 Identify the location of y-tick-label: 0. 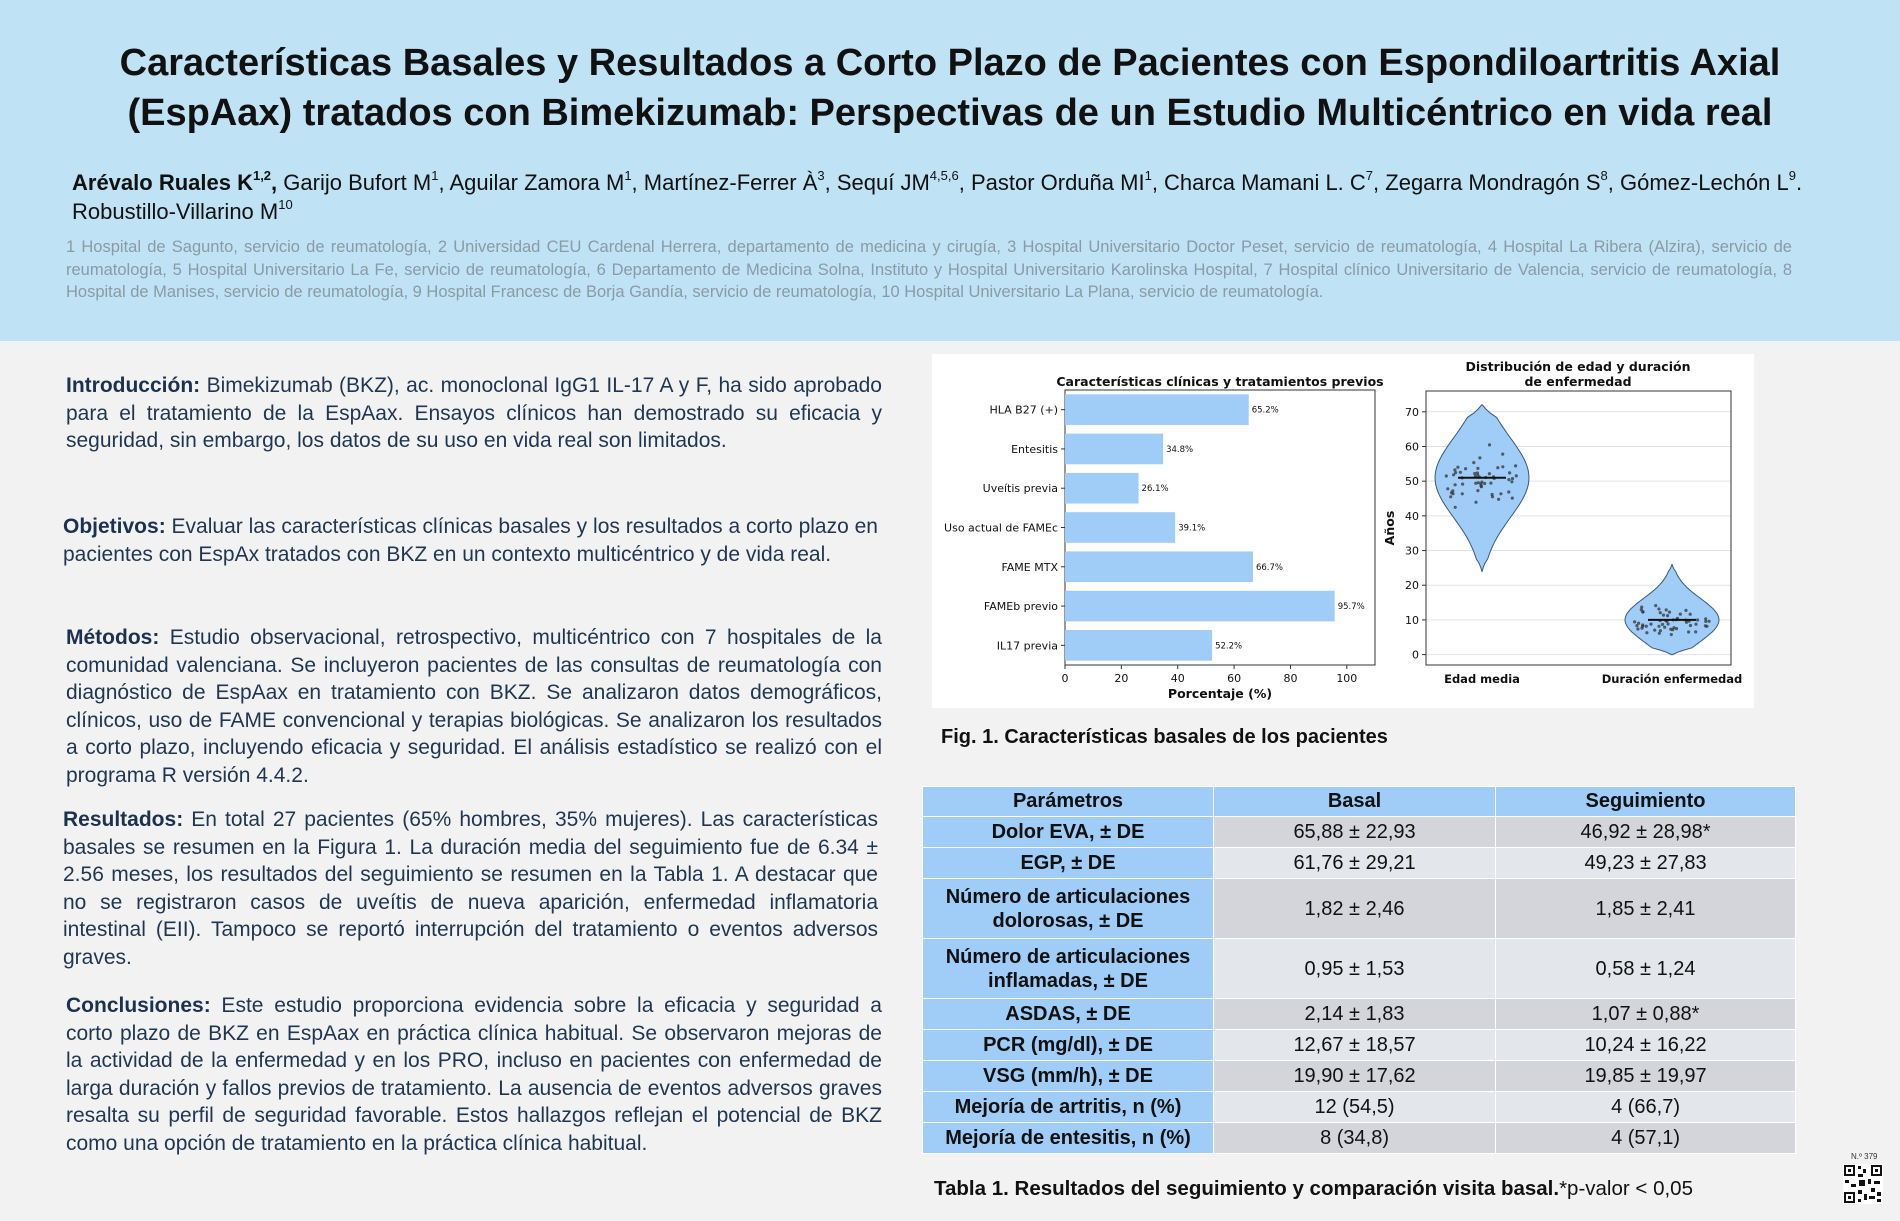
(1415, 655).